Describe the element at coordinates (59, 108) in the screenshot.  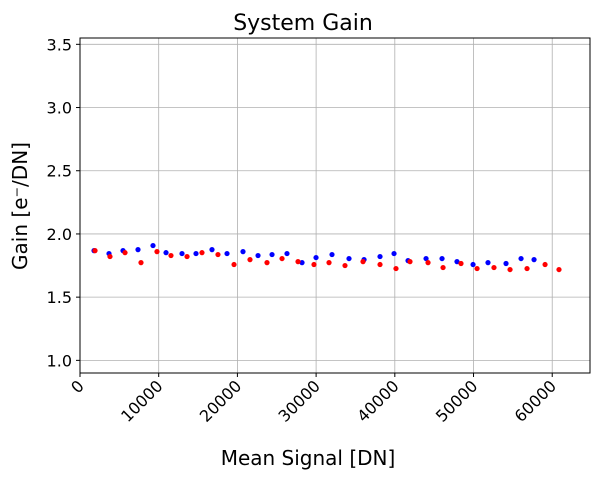
I see `y-tick-label: 3.0` at that location.